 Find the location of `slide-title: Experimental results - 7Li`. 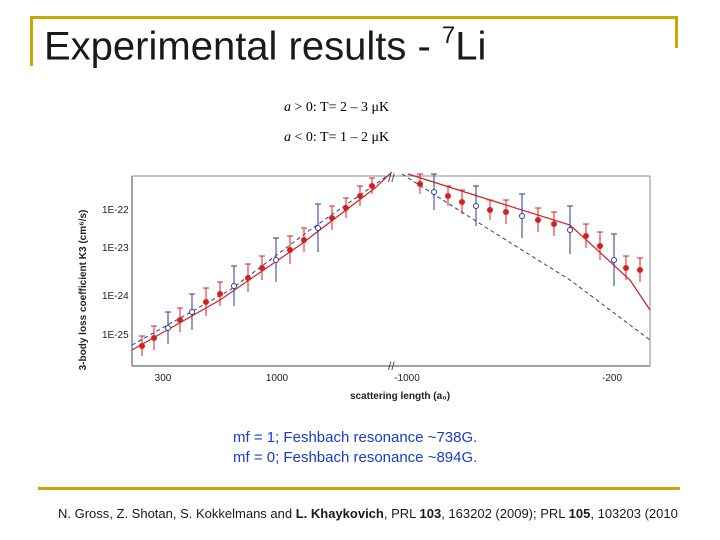

slide-title: Experimental results - 7Li is located at coordinates (265, 45).